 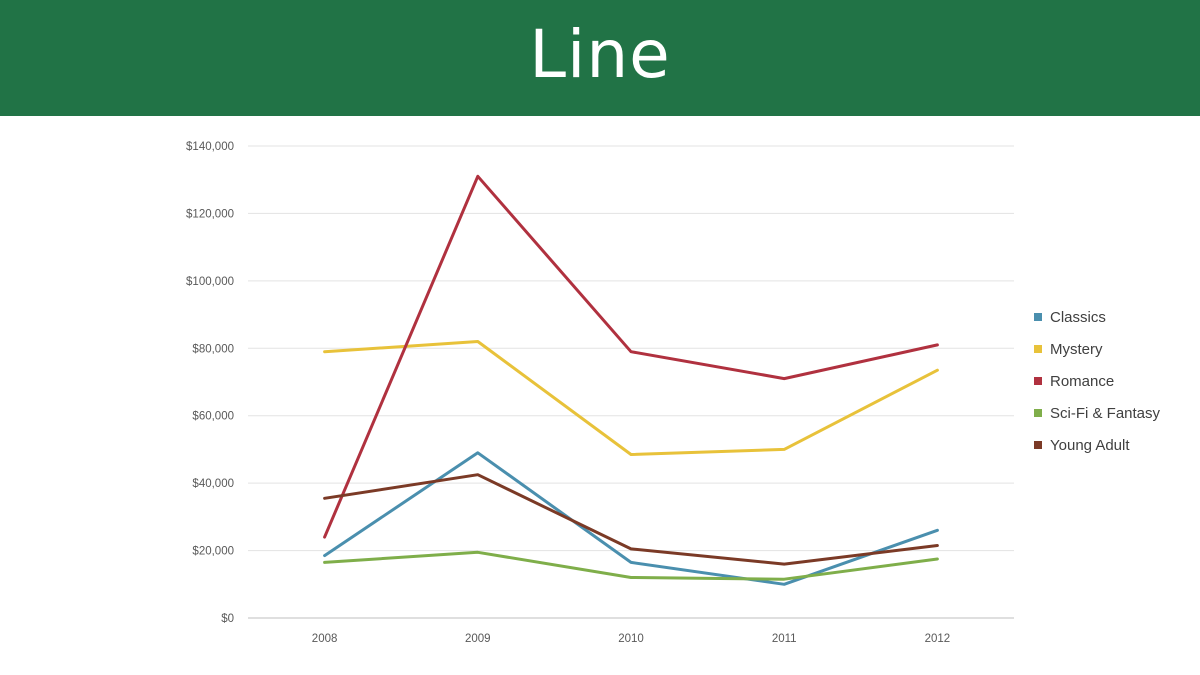 What do you see at coordinates (210, 282) in the screenshot?
I see `y-tick-label: $100,000` at bounding box center [210, 282].